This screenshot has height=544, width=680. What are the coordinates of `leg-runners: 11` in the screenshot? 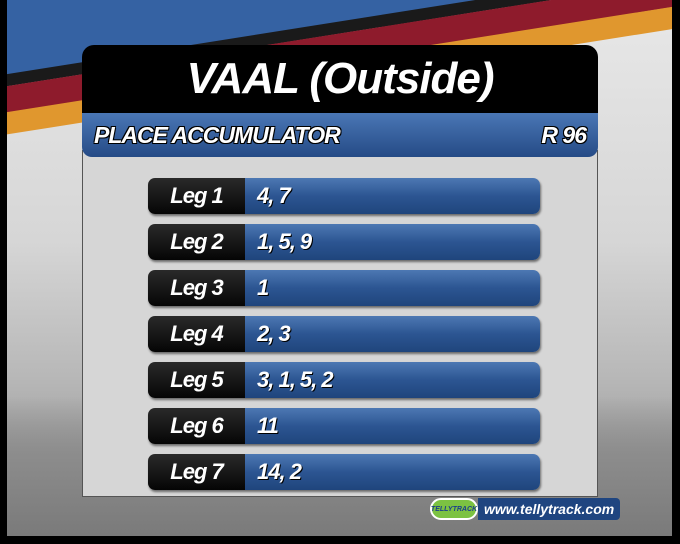 It's located at (392, 426).